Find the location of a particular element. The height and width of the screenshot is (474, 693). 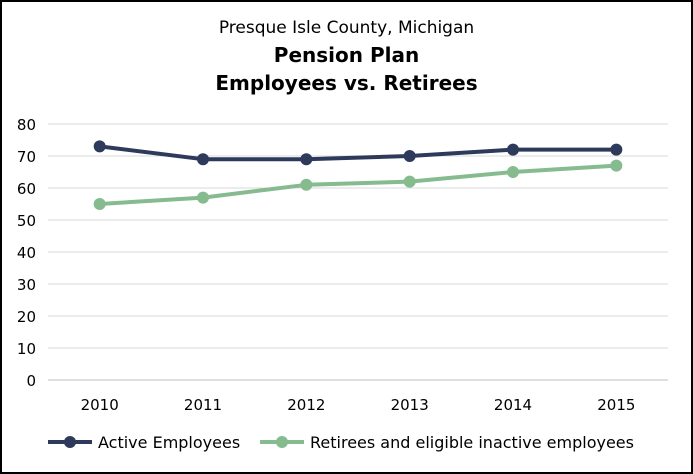

x-tick-label: 2010 is located at coordinates (100, 405).